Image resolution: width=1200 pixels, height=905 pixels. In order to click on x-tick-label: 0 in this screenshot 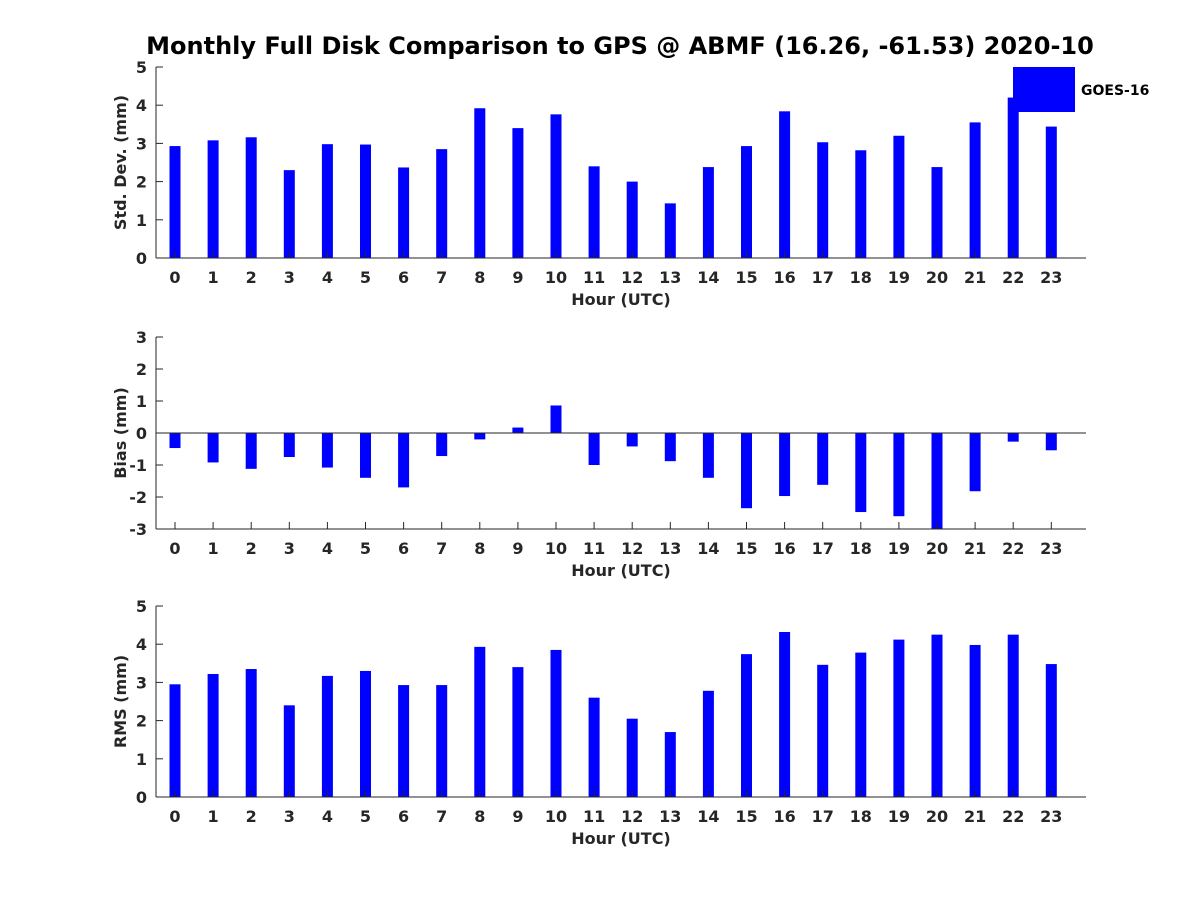, I will do `click(174, 277)`.